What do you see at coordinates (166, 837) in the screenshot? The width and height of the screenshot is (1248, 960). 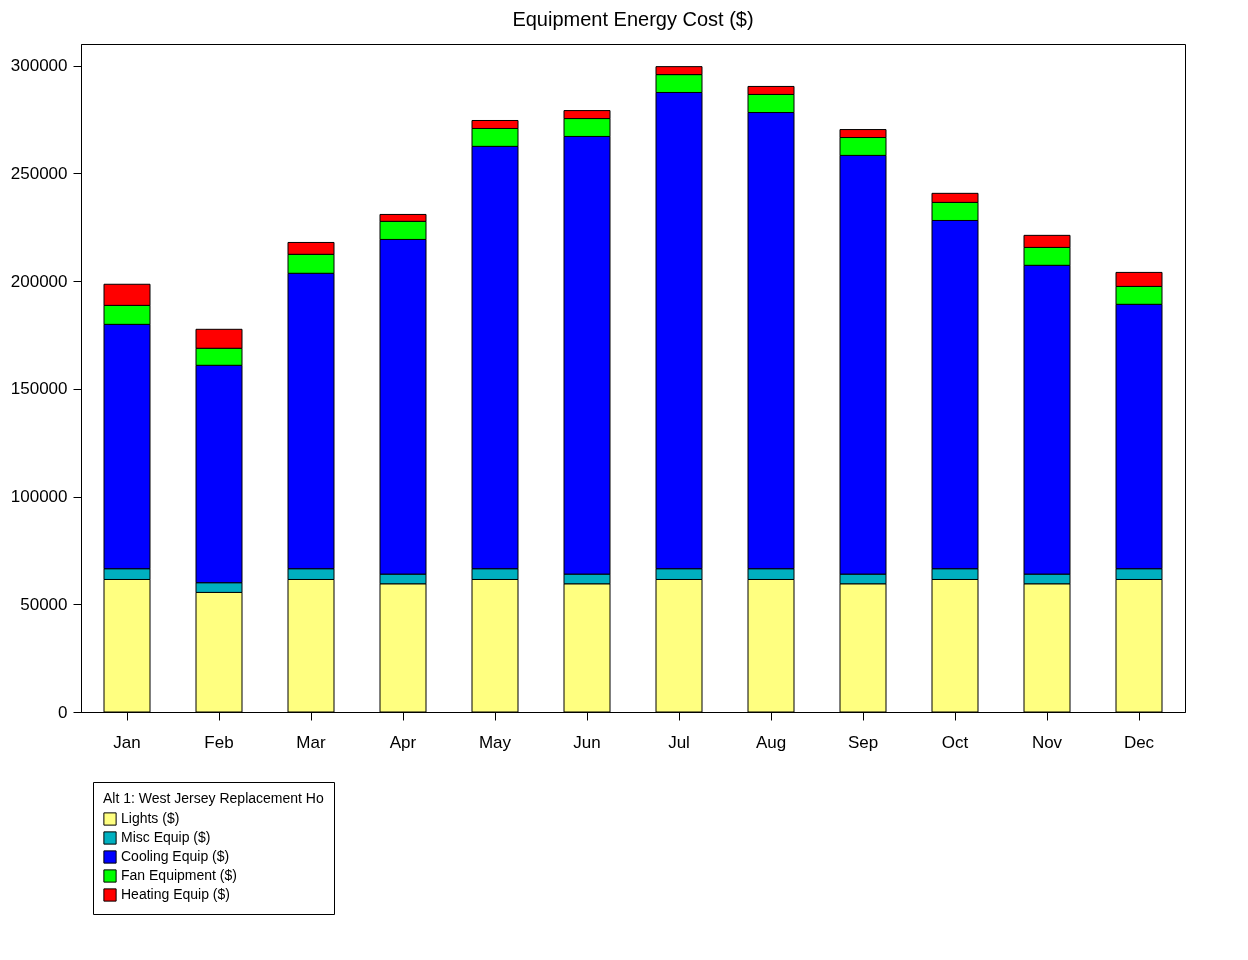 I see `legend-label: Misc Equip ($)` at bounding box center [166, 837].